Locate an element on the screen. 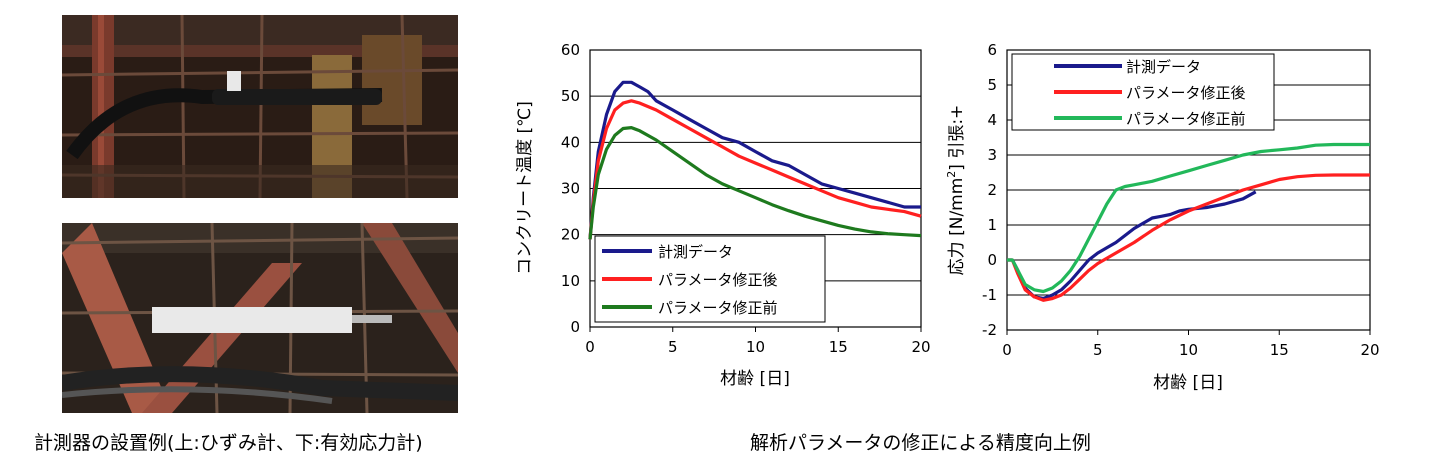  y-tick-label: 5 is located at coordinates (992, 85).